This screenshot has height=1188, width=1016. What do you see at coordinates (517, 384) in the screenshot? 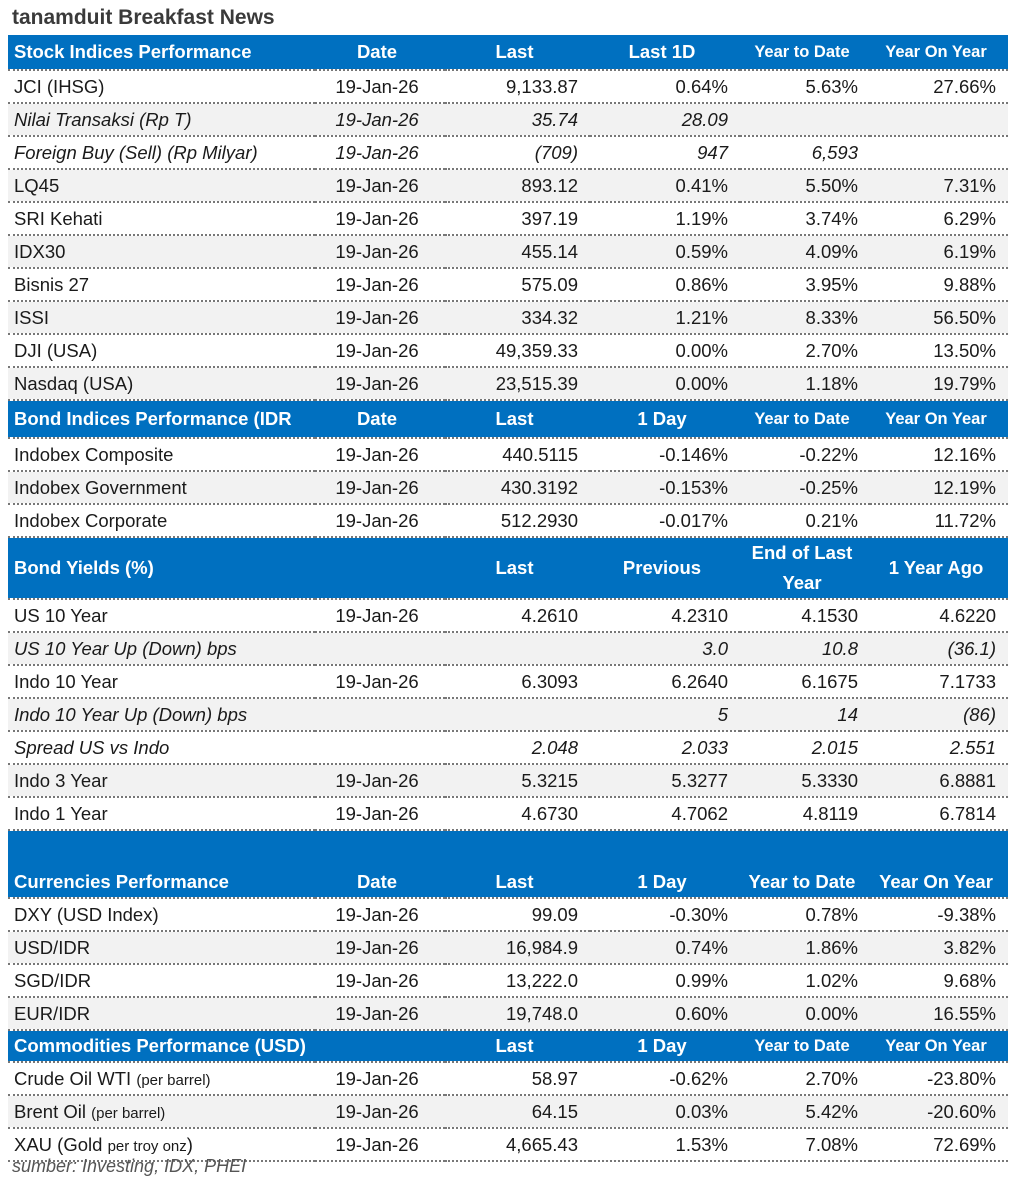
I see `last-value: 23,515.39` at bounding box center [517, 384].